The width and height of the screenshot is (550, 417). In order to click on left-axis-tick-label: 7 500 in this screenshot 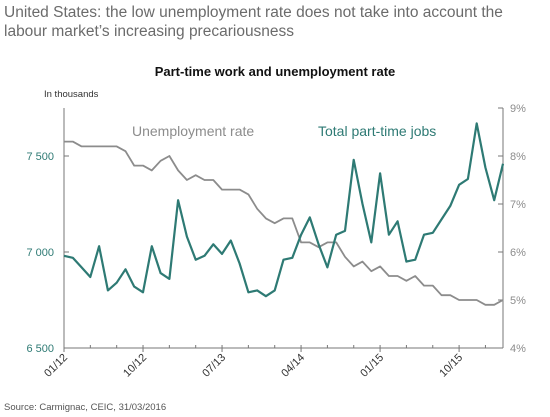, I will do `click(40, 157)`.